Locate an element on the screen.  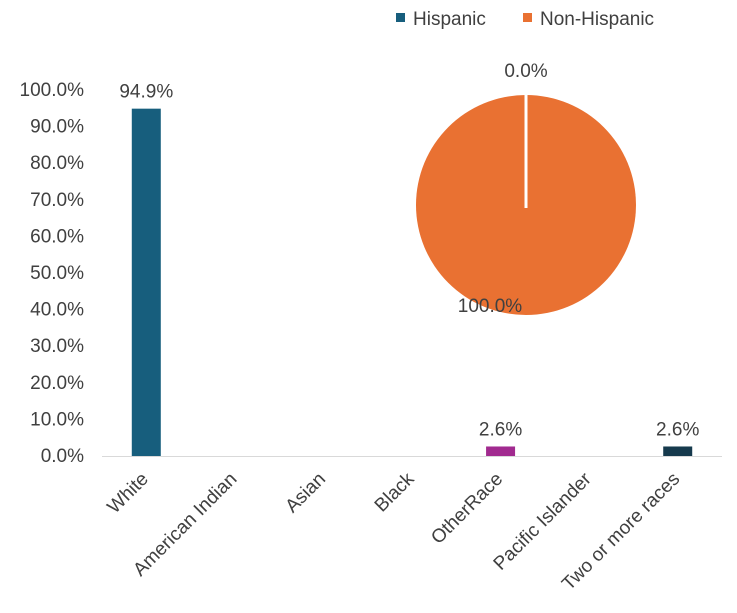
bar-two-or-more-races is located at coordinates (678, 451).